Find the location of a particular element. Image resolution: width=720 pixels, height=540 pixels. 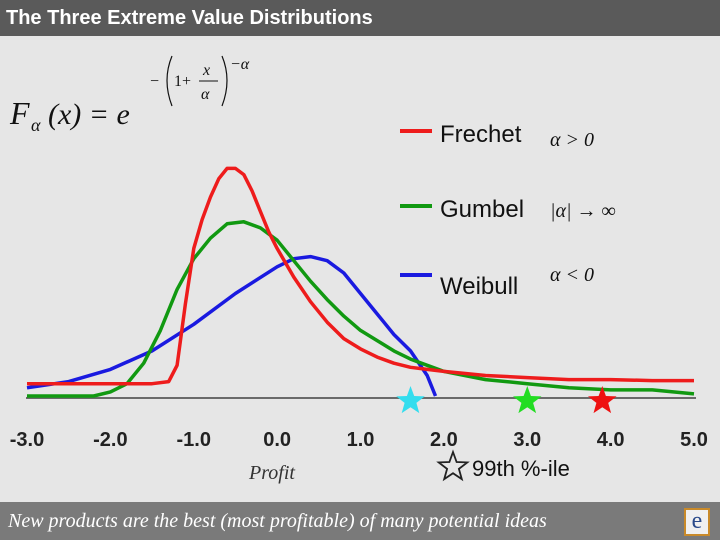

formula-exp-one: 1+ is located at coordinates (182, 81).